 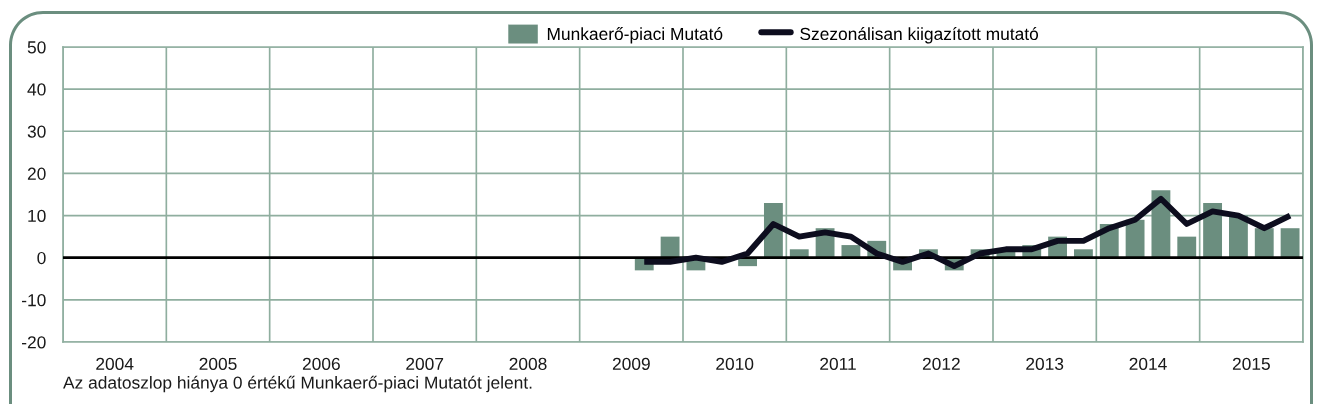 What do you see at coordinates (838, 364) in the screenshot?
I see `x-tick-label: 2011` at bounding box center [838, 364].